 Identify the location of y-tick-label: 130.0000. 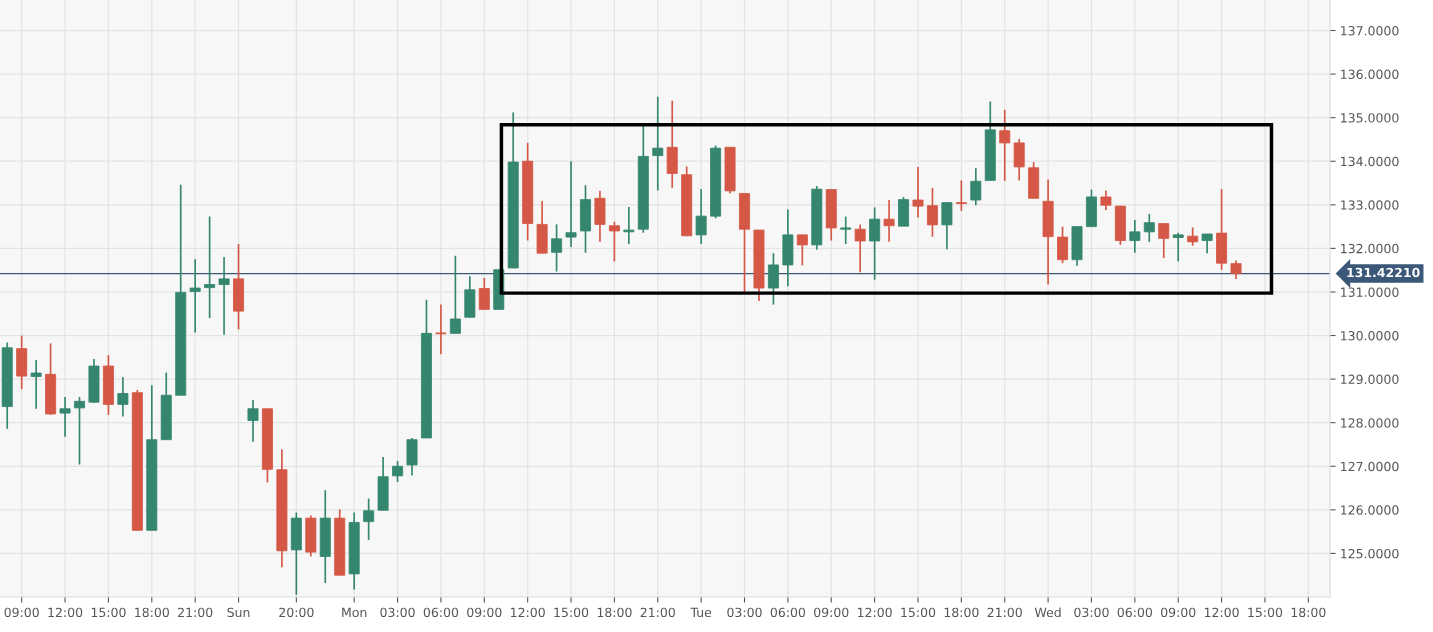
(1370, 336).